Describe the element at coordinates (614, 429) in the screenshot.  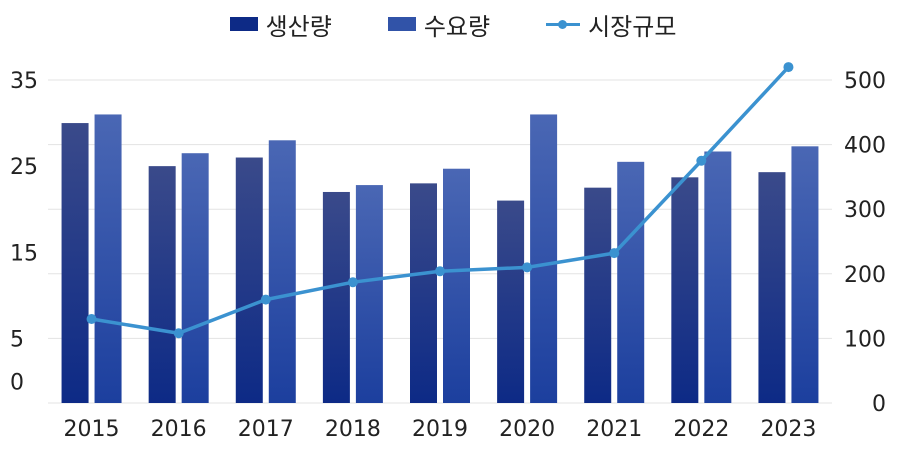
I see `x-tick-2021: 2021` at that location.